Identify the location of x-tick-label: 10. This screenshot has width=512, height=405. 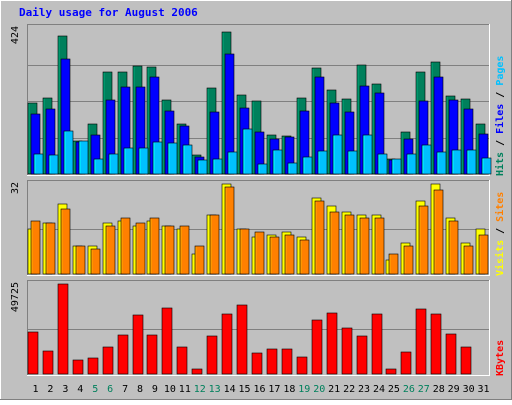
(170, 389).